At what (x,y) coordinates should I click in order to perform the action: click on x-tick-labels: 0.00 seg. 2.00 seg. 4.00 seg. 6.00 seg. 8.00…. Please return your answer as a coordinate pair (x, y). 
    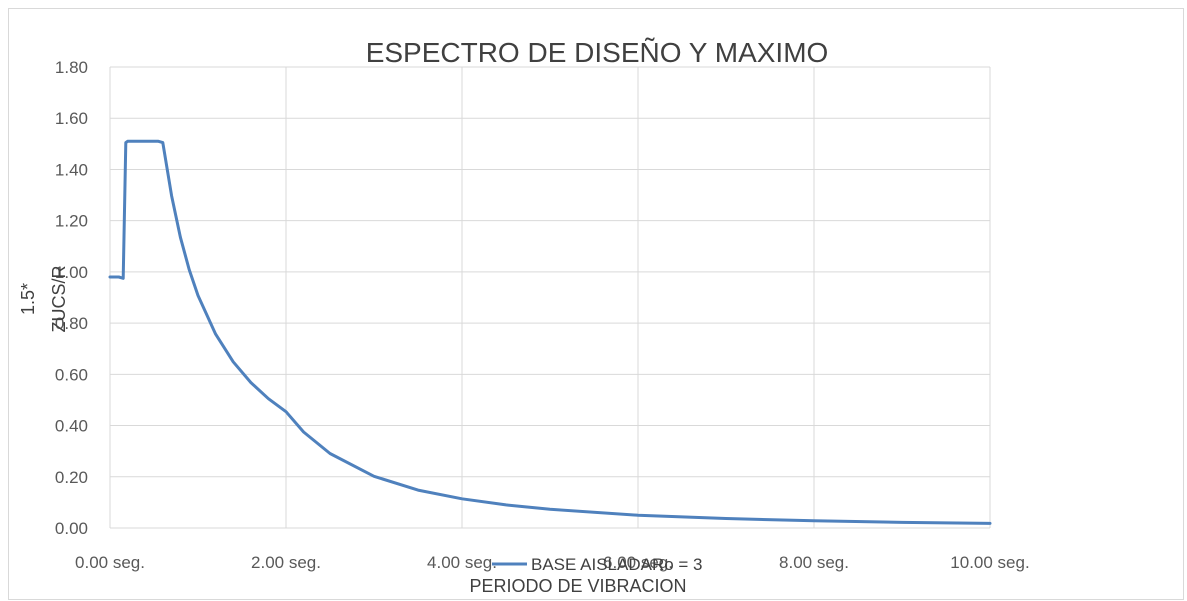
    Looking at the image, I should click on (552, 562).